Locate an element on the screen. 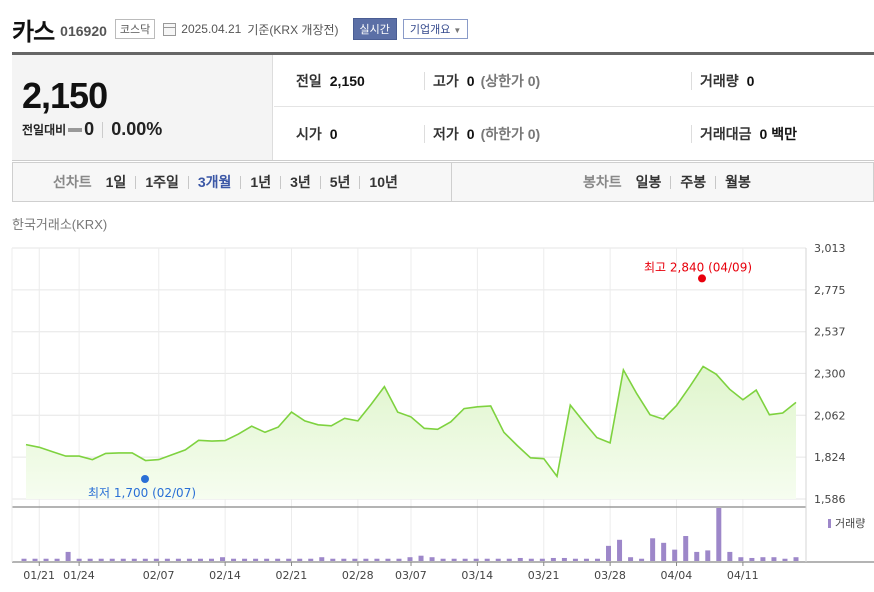 This screenshot has height=592, width=874. open-label: 시가 is located at coordinates (309, 134).